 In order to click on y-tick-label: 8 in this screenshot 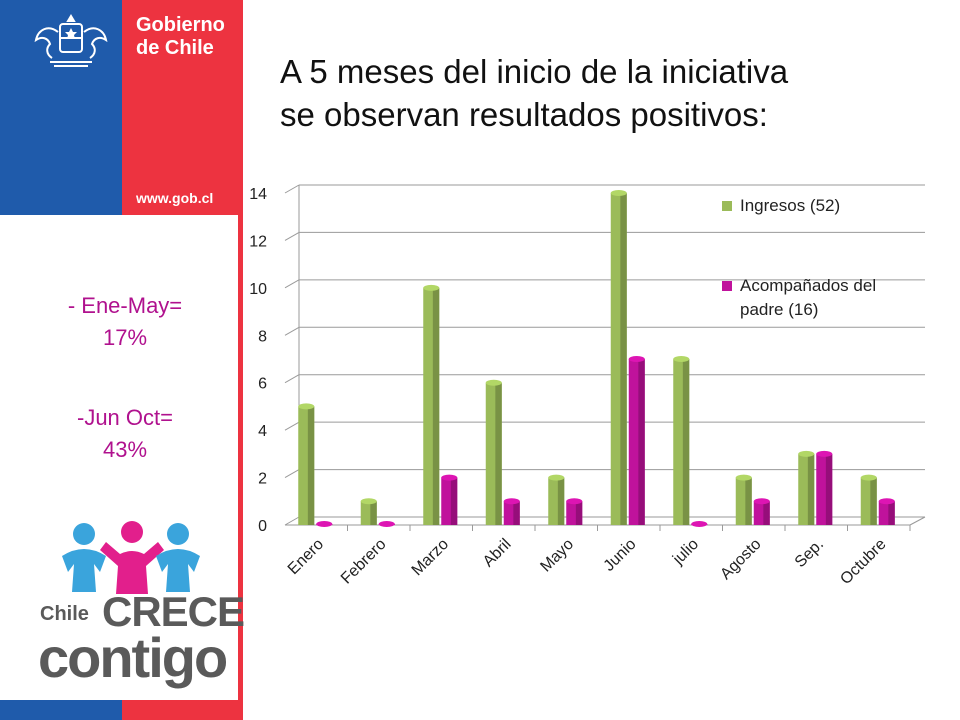, I will do `click(262, 336)`.